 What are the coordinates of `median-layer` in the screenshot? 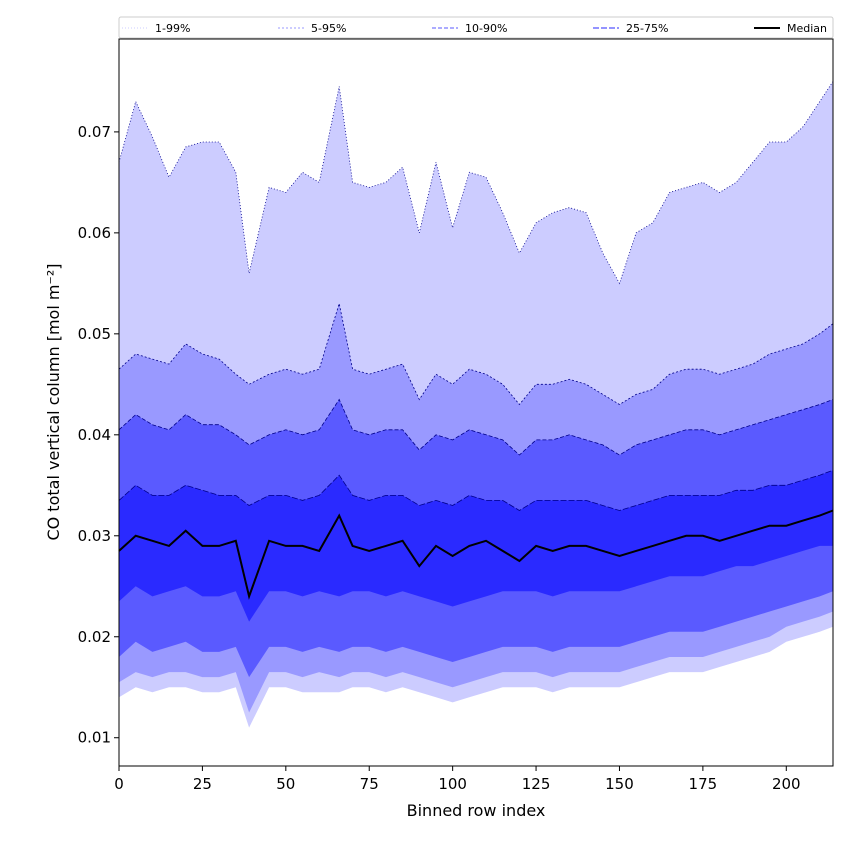 It's located at (476, 554).